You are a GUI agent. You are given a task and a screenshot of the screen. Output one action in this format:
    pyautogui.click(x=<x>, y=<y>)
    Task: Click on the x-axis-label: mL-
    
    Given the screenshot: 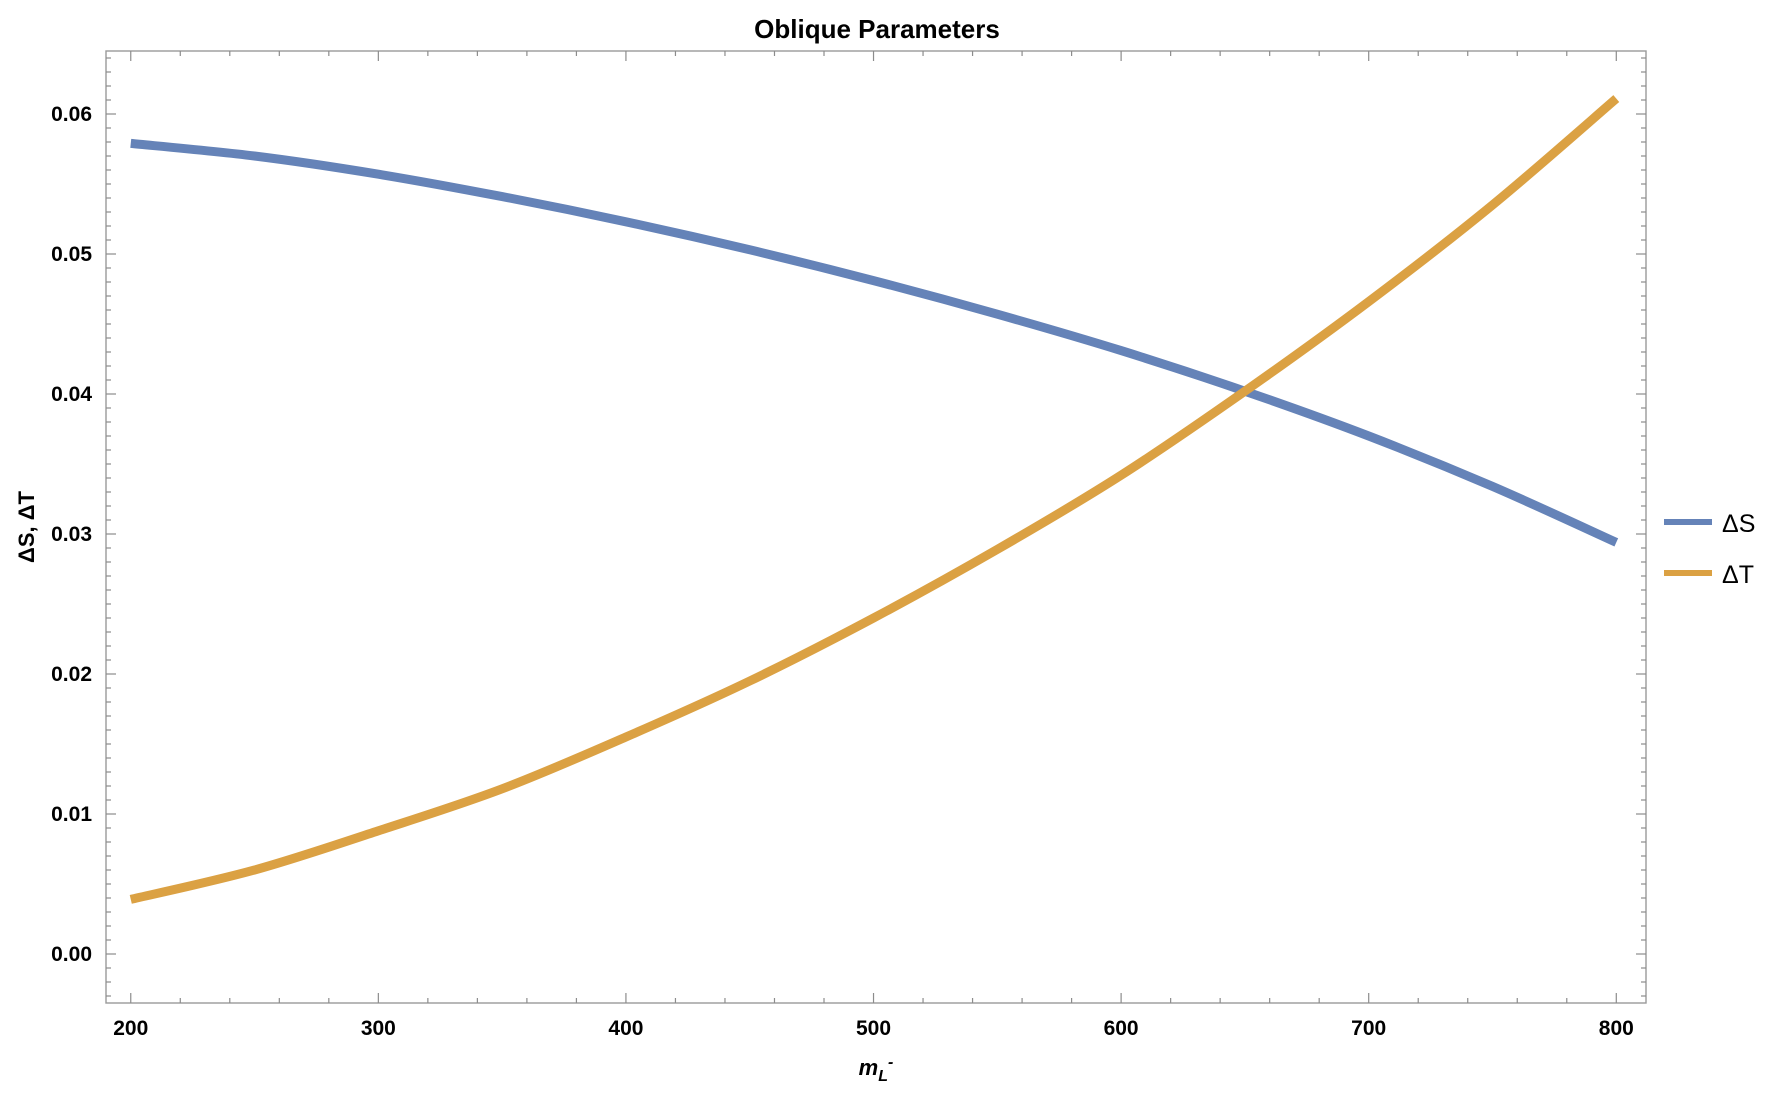 What is the action you would take?
    pyautogui.click(x=876, y=1069)
    